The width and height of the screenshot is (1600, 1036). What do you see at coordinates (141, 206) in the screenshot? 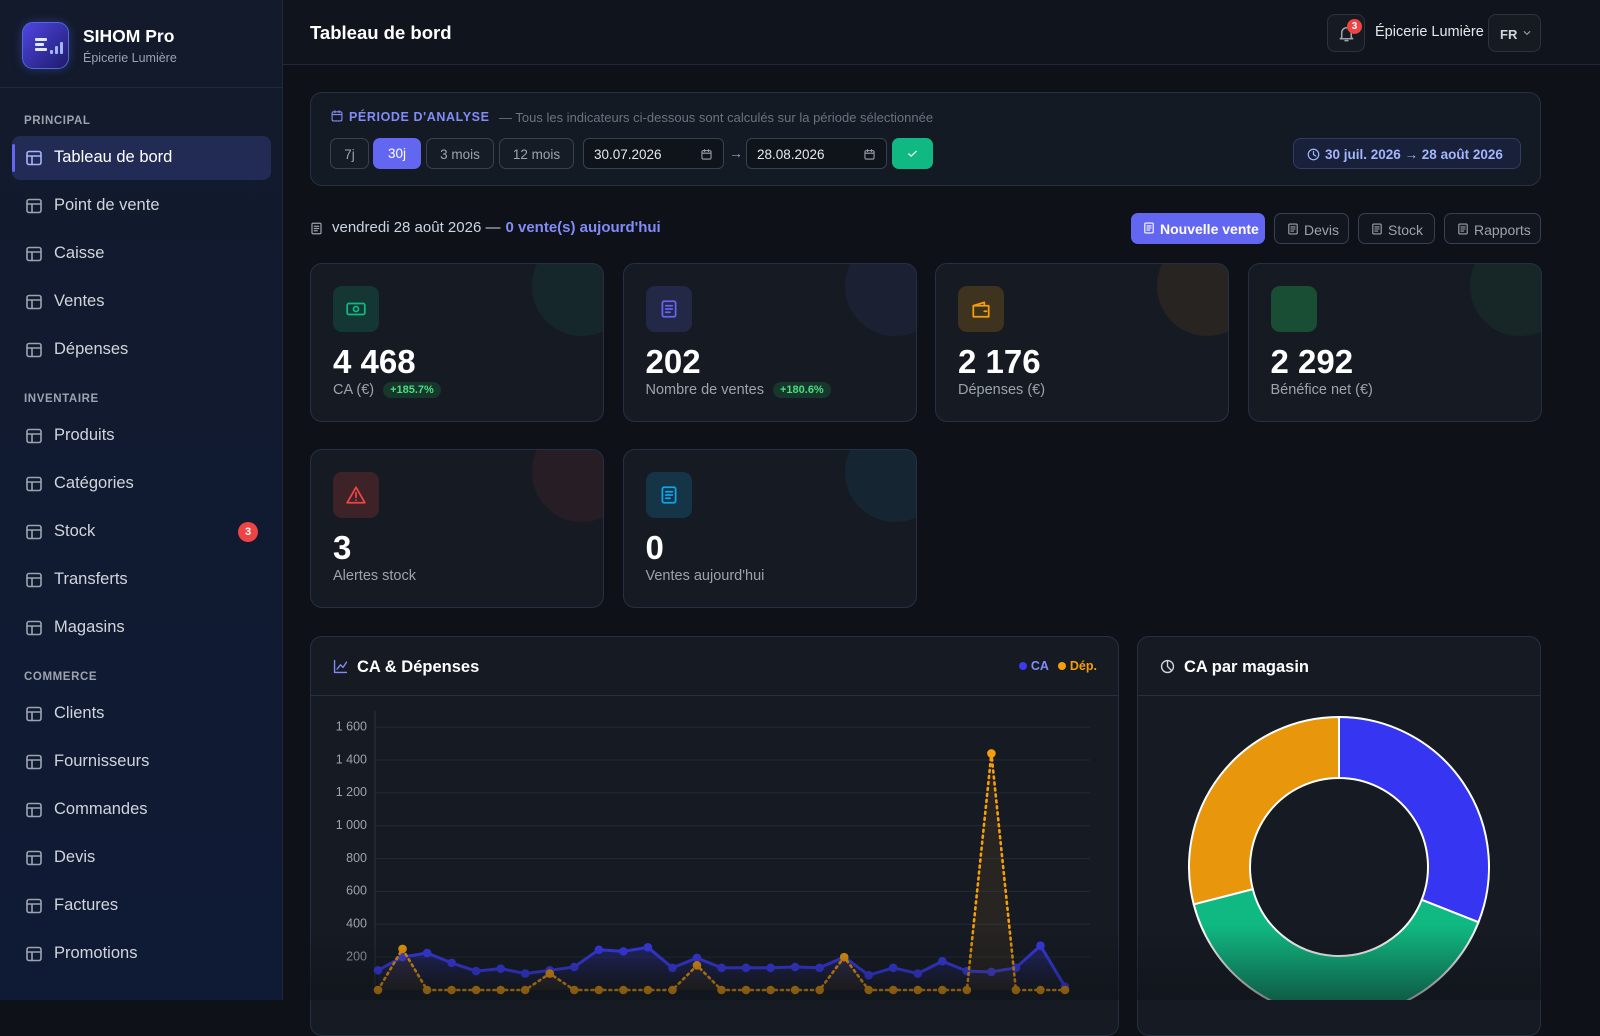
I see `nav-item: Point de vente` at bounding box center [141, 206].